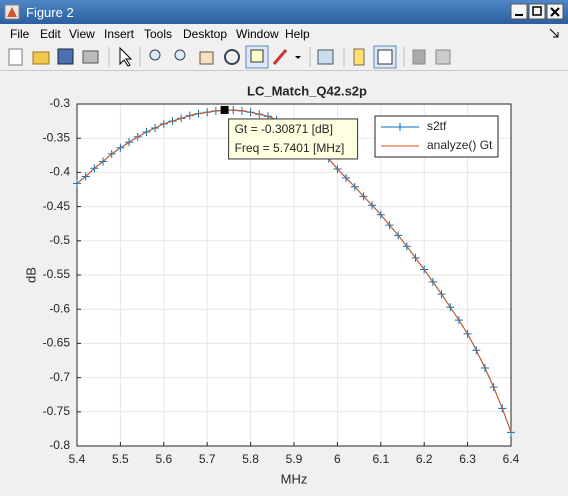 The width and height of the screenshot is (568, 496). What do you see at coordinates (59, 240) in the screenshot?
I see `y-tick-label: -0.5` at bounding box center [59, 240].